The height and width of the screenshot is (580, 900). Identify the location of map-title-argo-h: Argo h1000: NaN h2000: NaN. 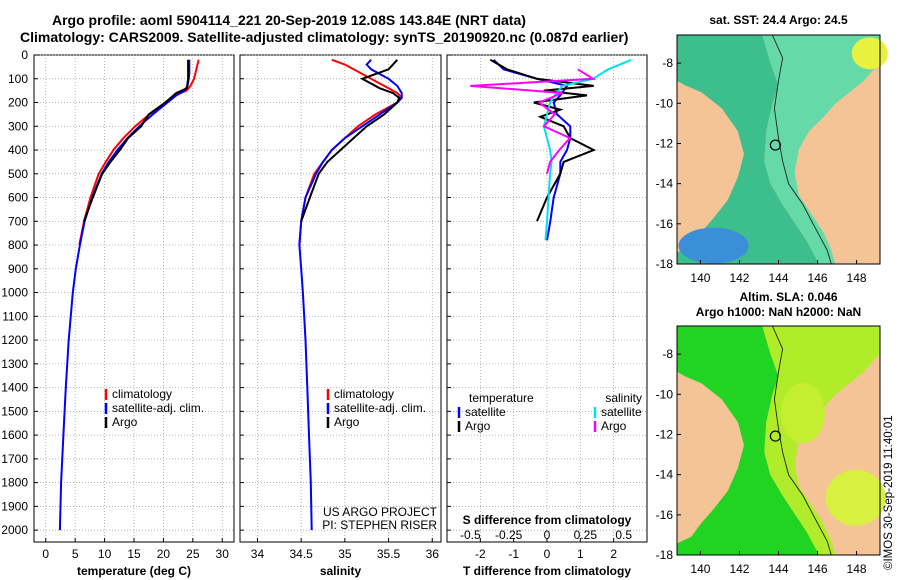
(778, 312).